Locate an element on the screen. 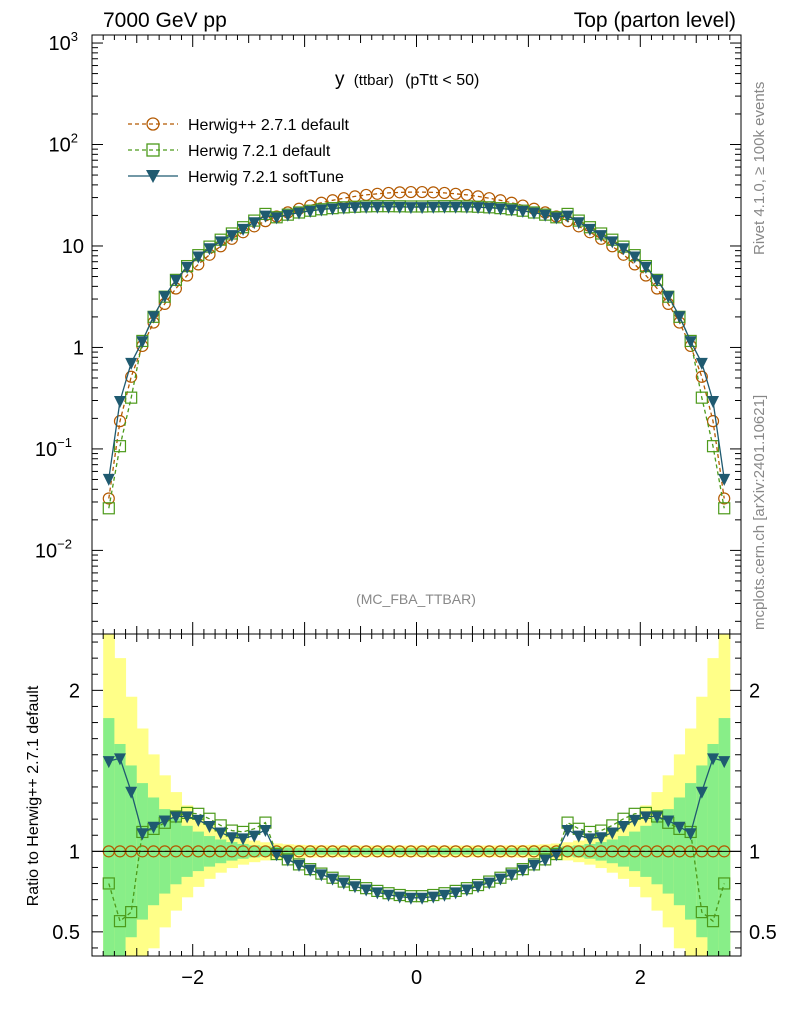 The image size is (786, 1024). ratio-ytick-label-left: 1 is located at coordinates (74, 852).